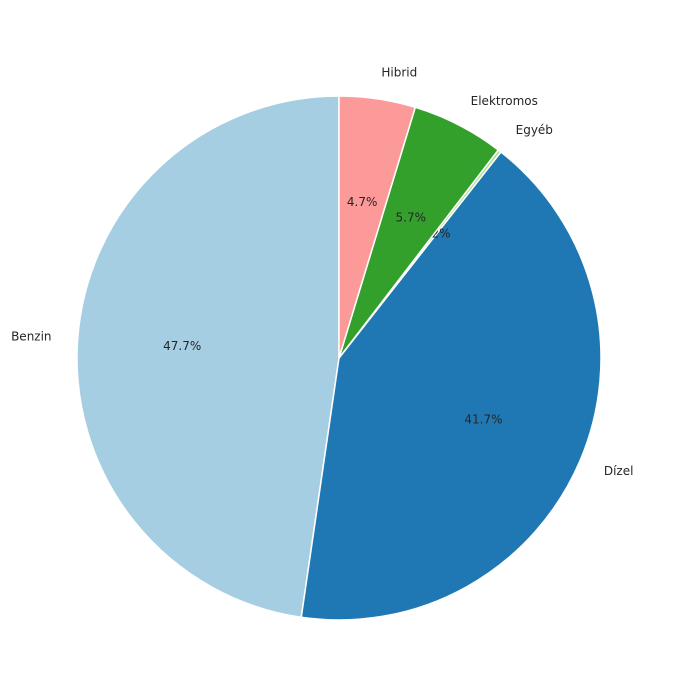  I want to click on percent-label: 4.7%, so click(362, 202).